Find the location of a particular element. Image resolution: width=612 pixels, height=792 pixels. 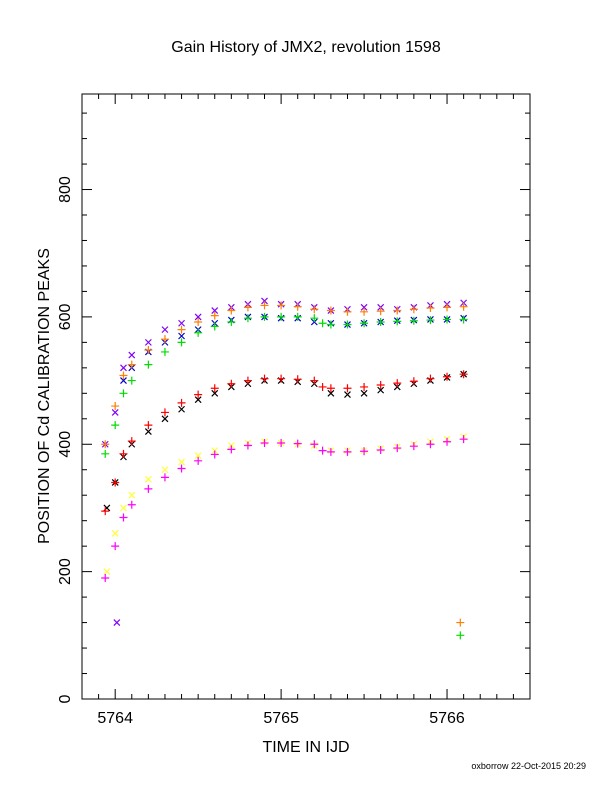

y-tick-label: 400 is located at coordinates (65, 444).